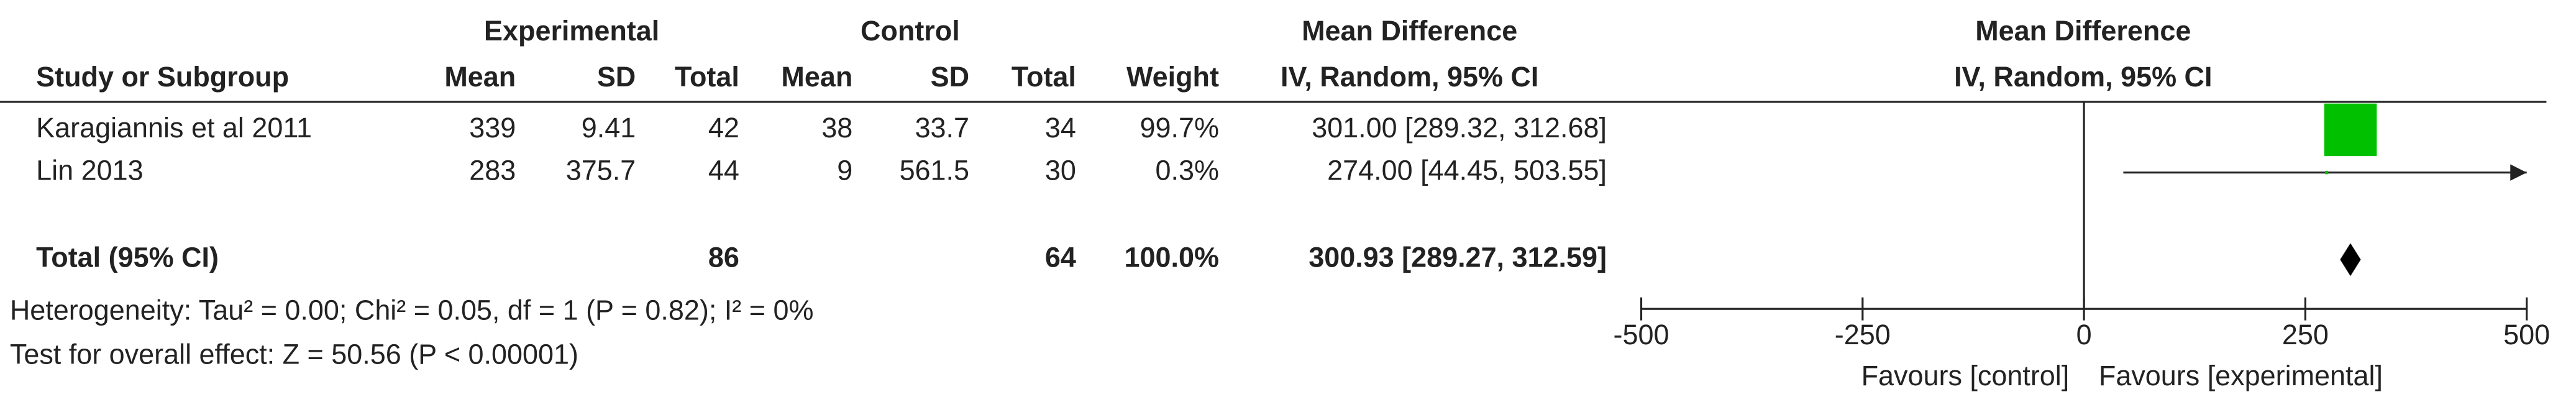 Image resolution: width=2576 pixels, height=407 pixels. I want to click on total-cell: 64, so click(1060, 257).